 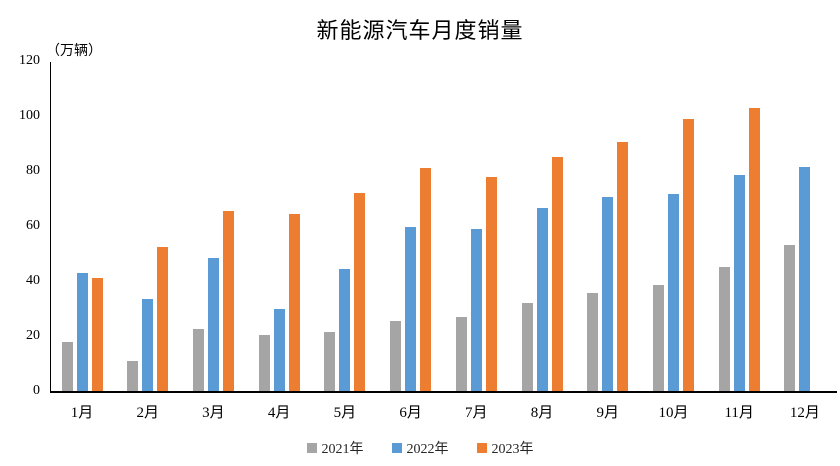 What do you see at coordinates (29, 115) in the screenshot?
I see `y-tick-label: 100` at bounding box center [29, 115].